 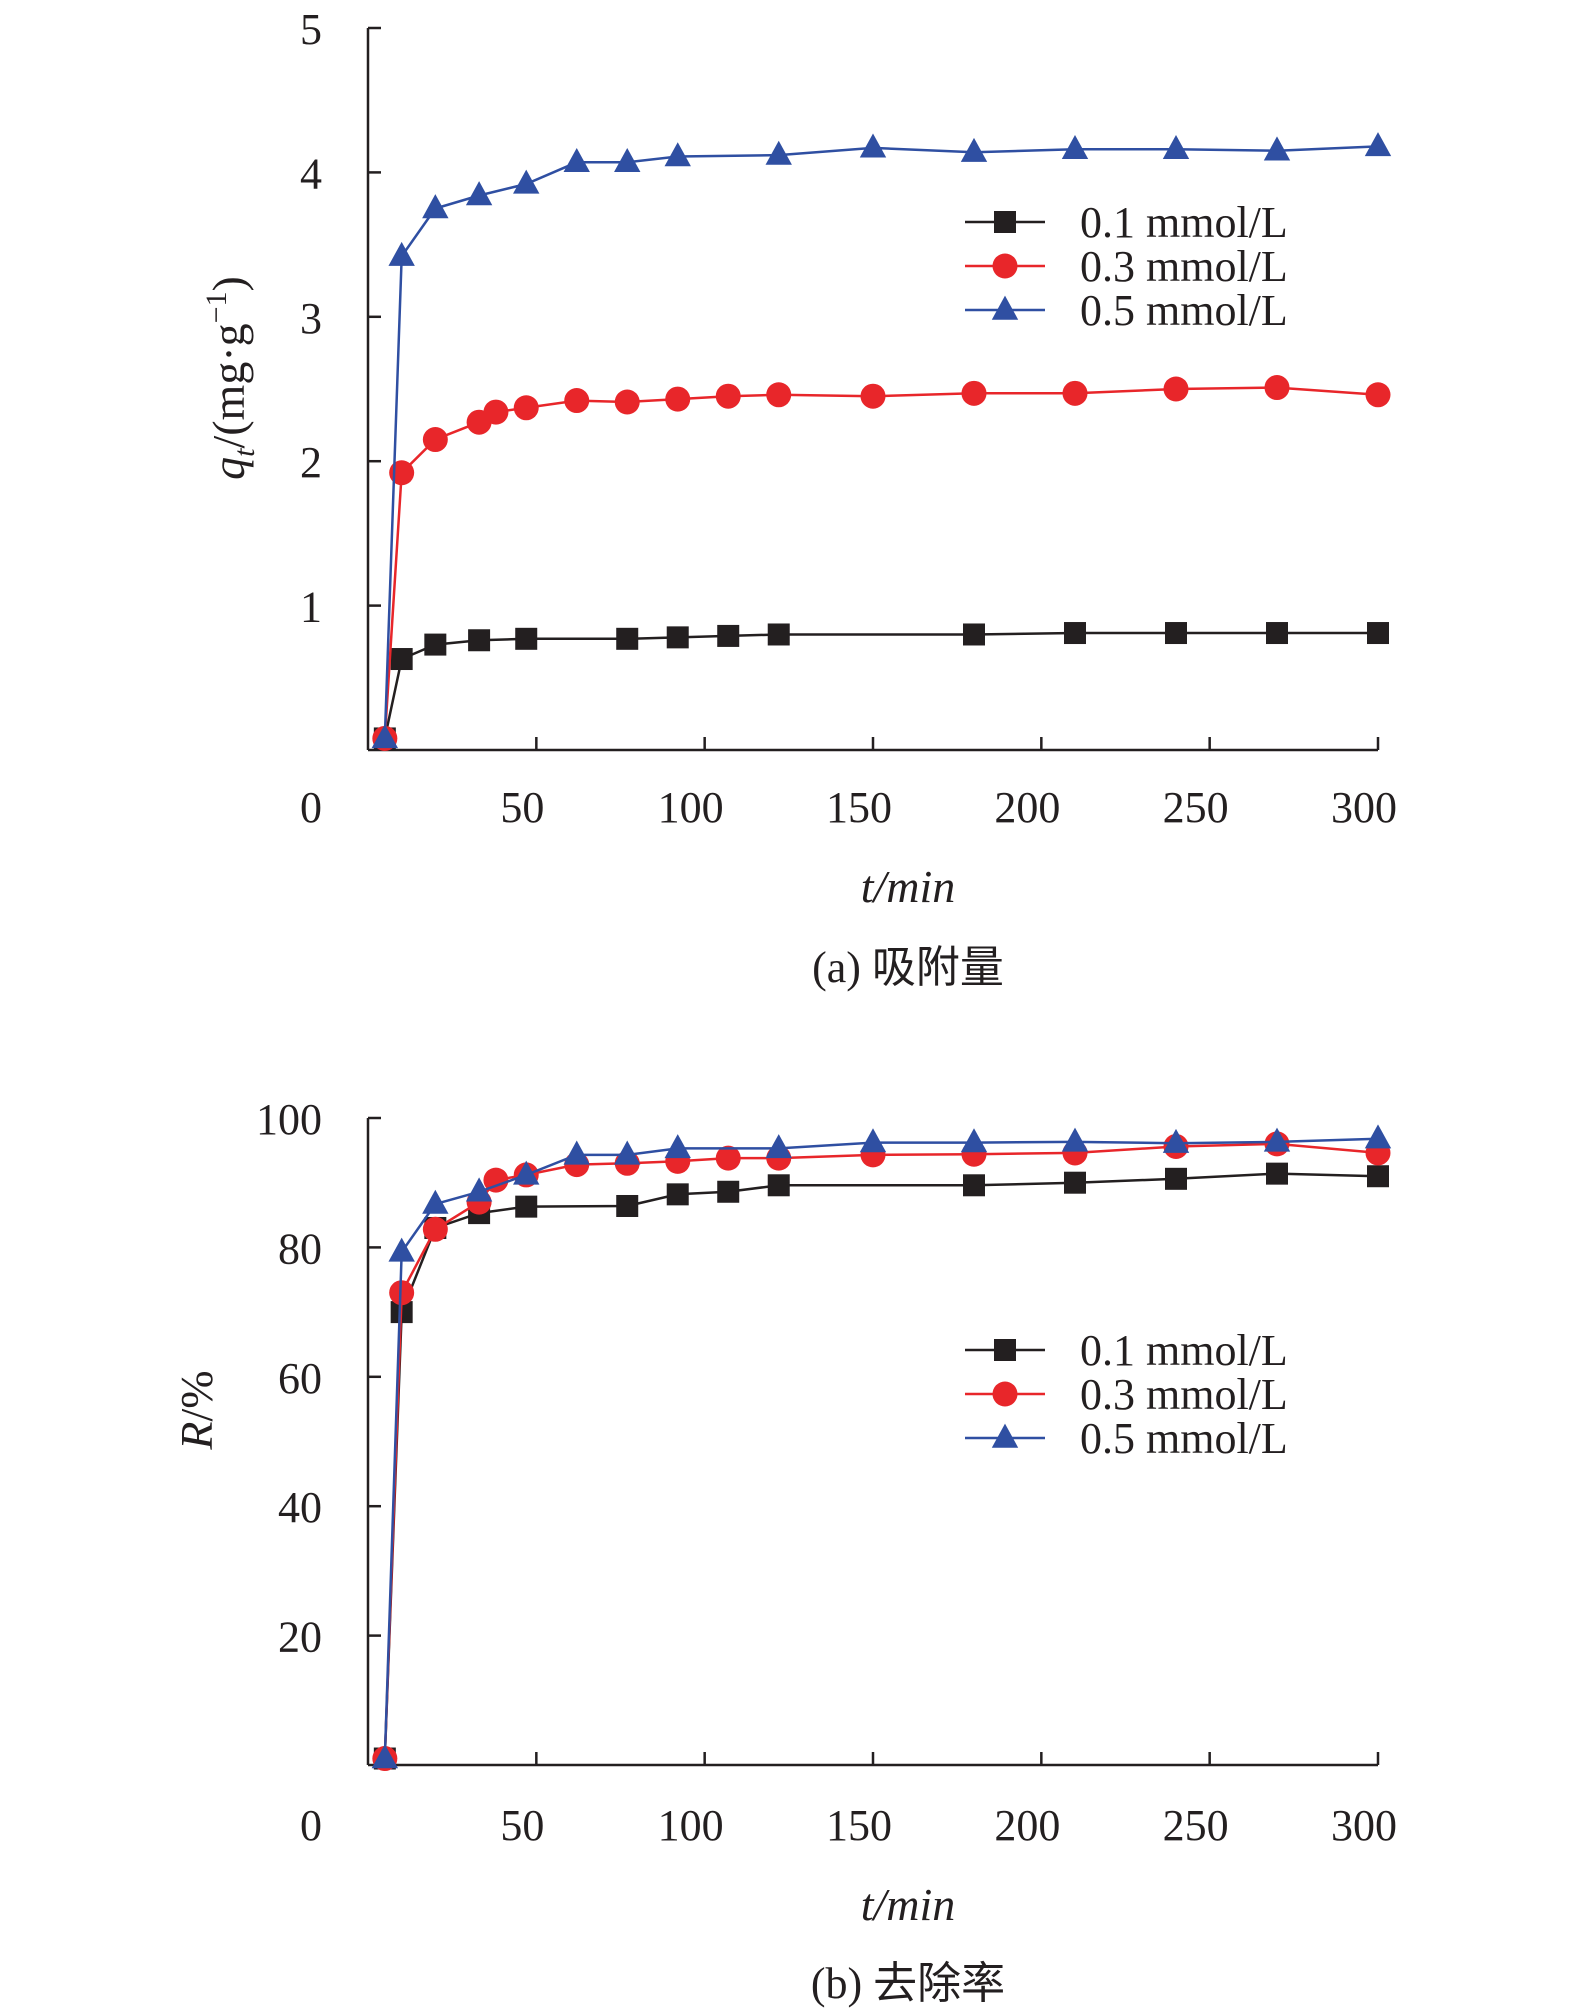 What do you see at coordinates (228, 385) in the screenshot?
I see `y-label-unit-pre: /(mg·g` at bounding box center [228, 385].